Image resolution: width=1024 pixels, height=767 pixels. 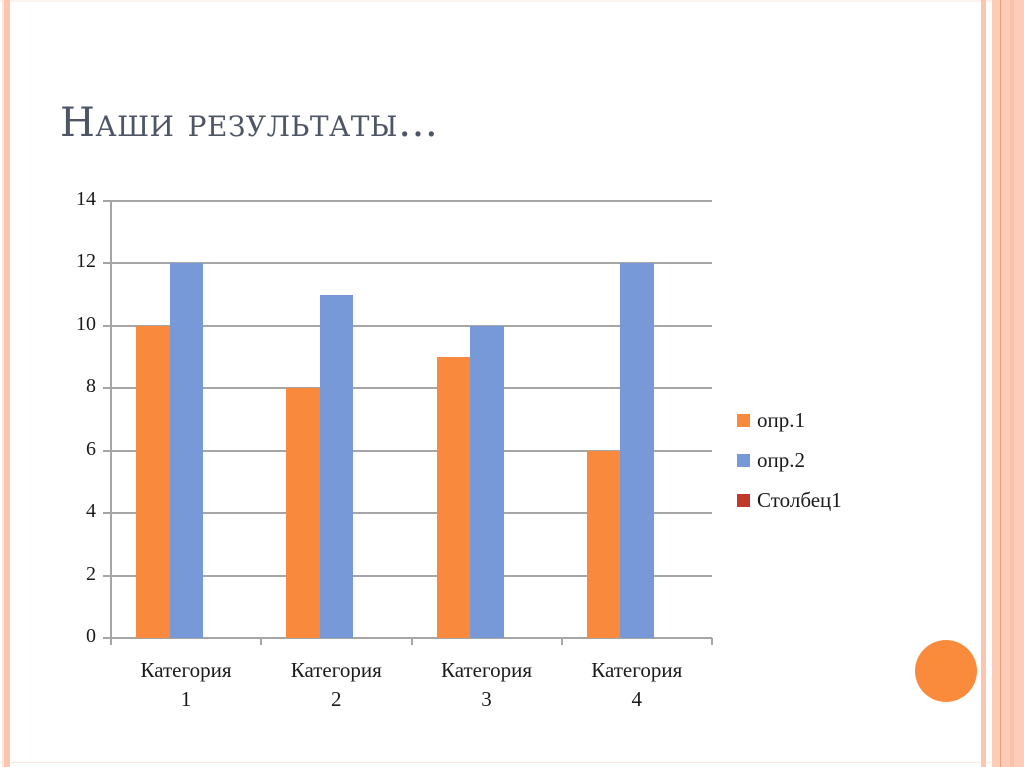 What do you see at coordinates (512, 762) in the screenshot?
I see `slide-frame-bottom` at bounding box center [512, 762].